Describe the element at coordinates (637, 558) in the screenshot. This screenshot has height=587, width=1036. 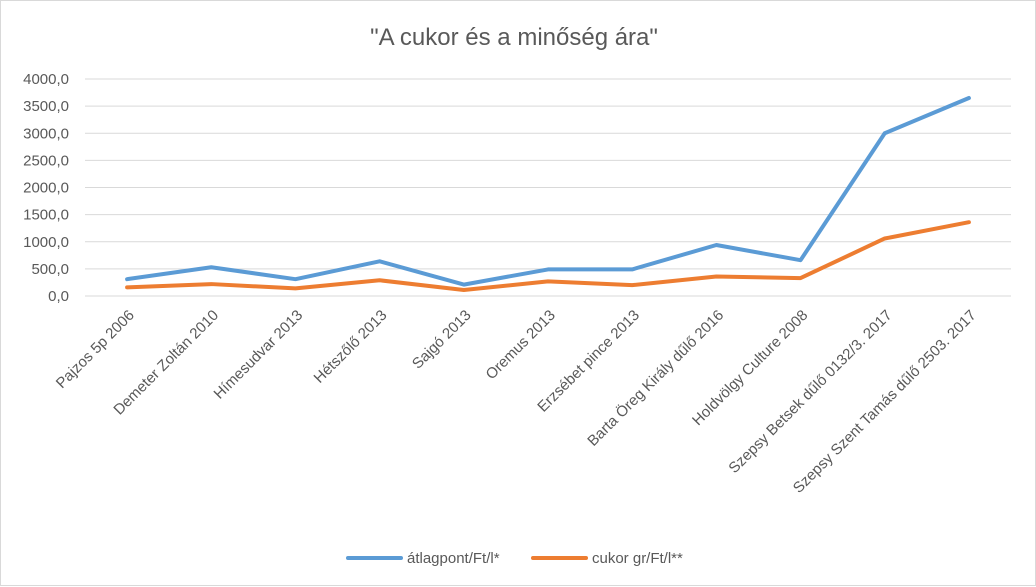
I see `legend-label: cukor gr/Ft/l**` at that location.